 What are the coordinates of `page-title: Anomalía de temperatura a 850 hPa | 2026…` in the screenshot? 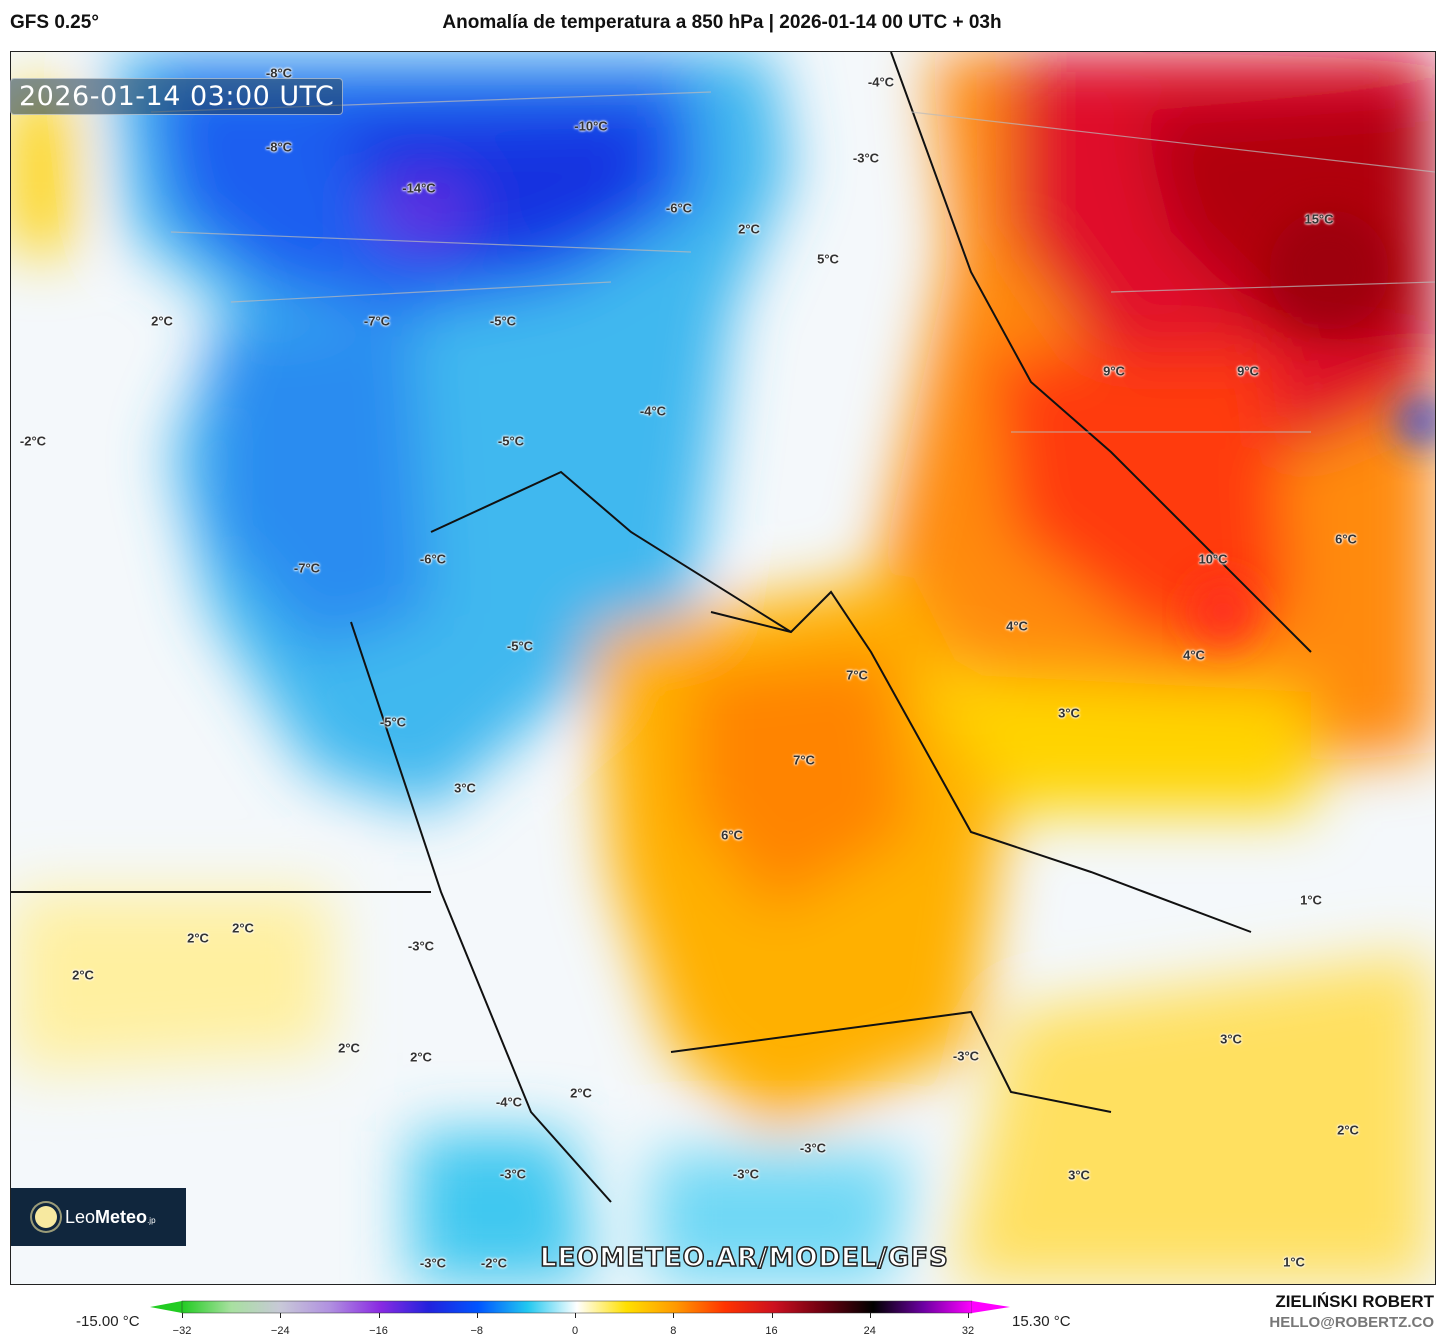 It's located at (722, 22).